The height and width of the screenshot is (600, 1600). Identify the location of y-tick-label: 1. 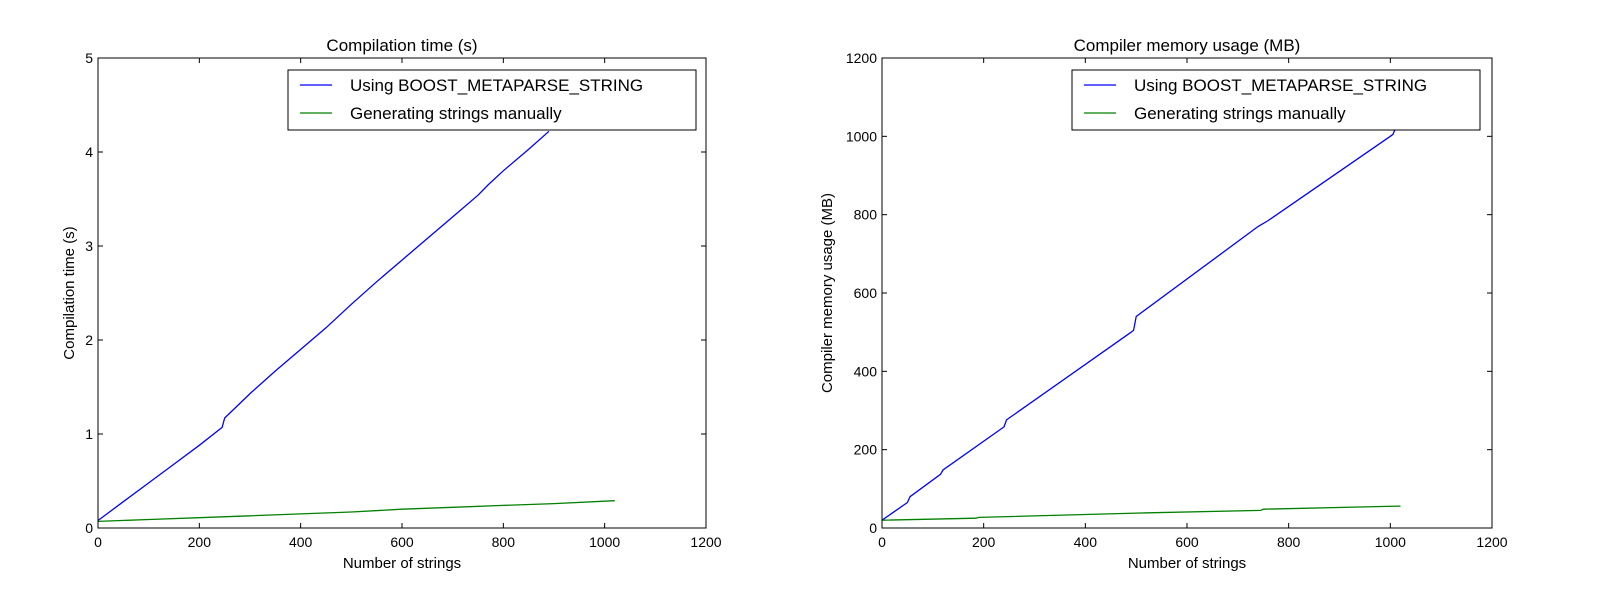
(89, 434).